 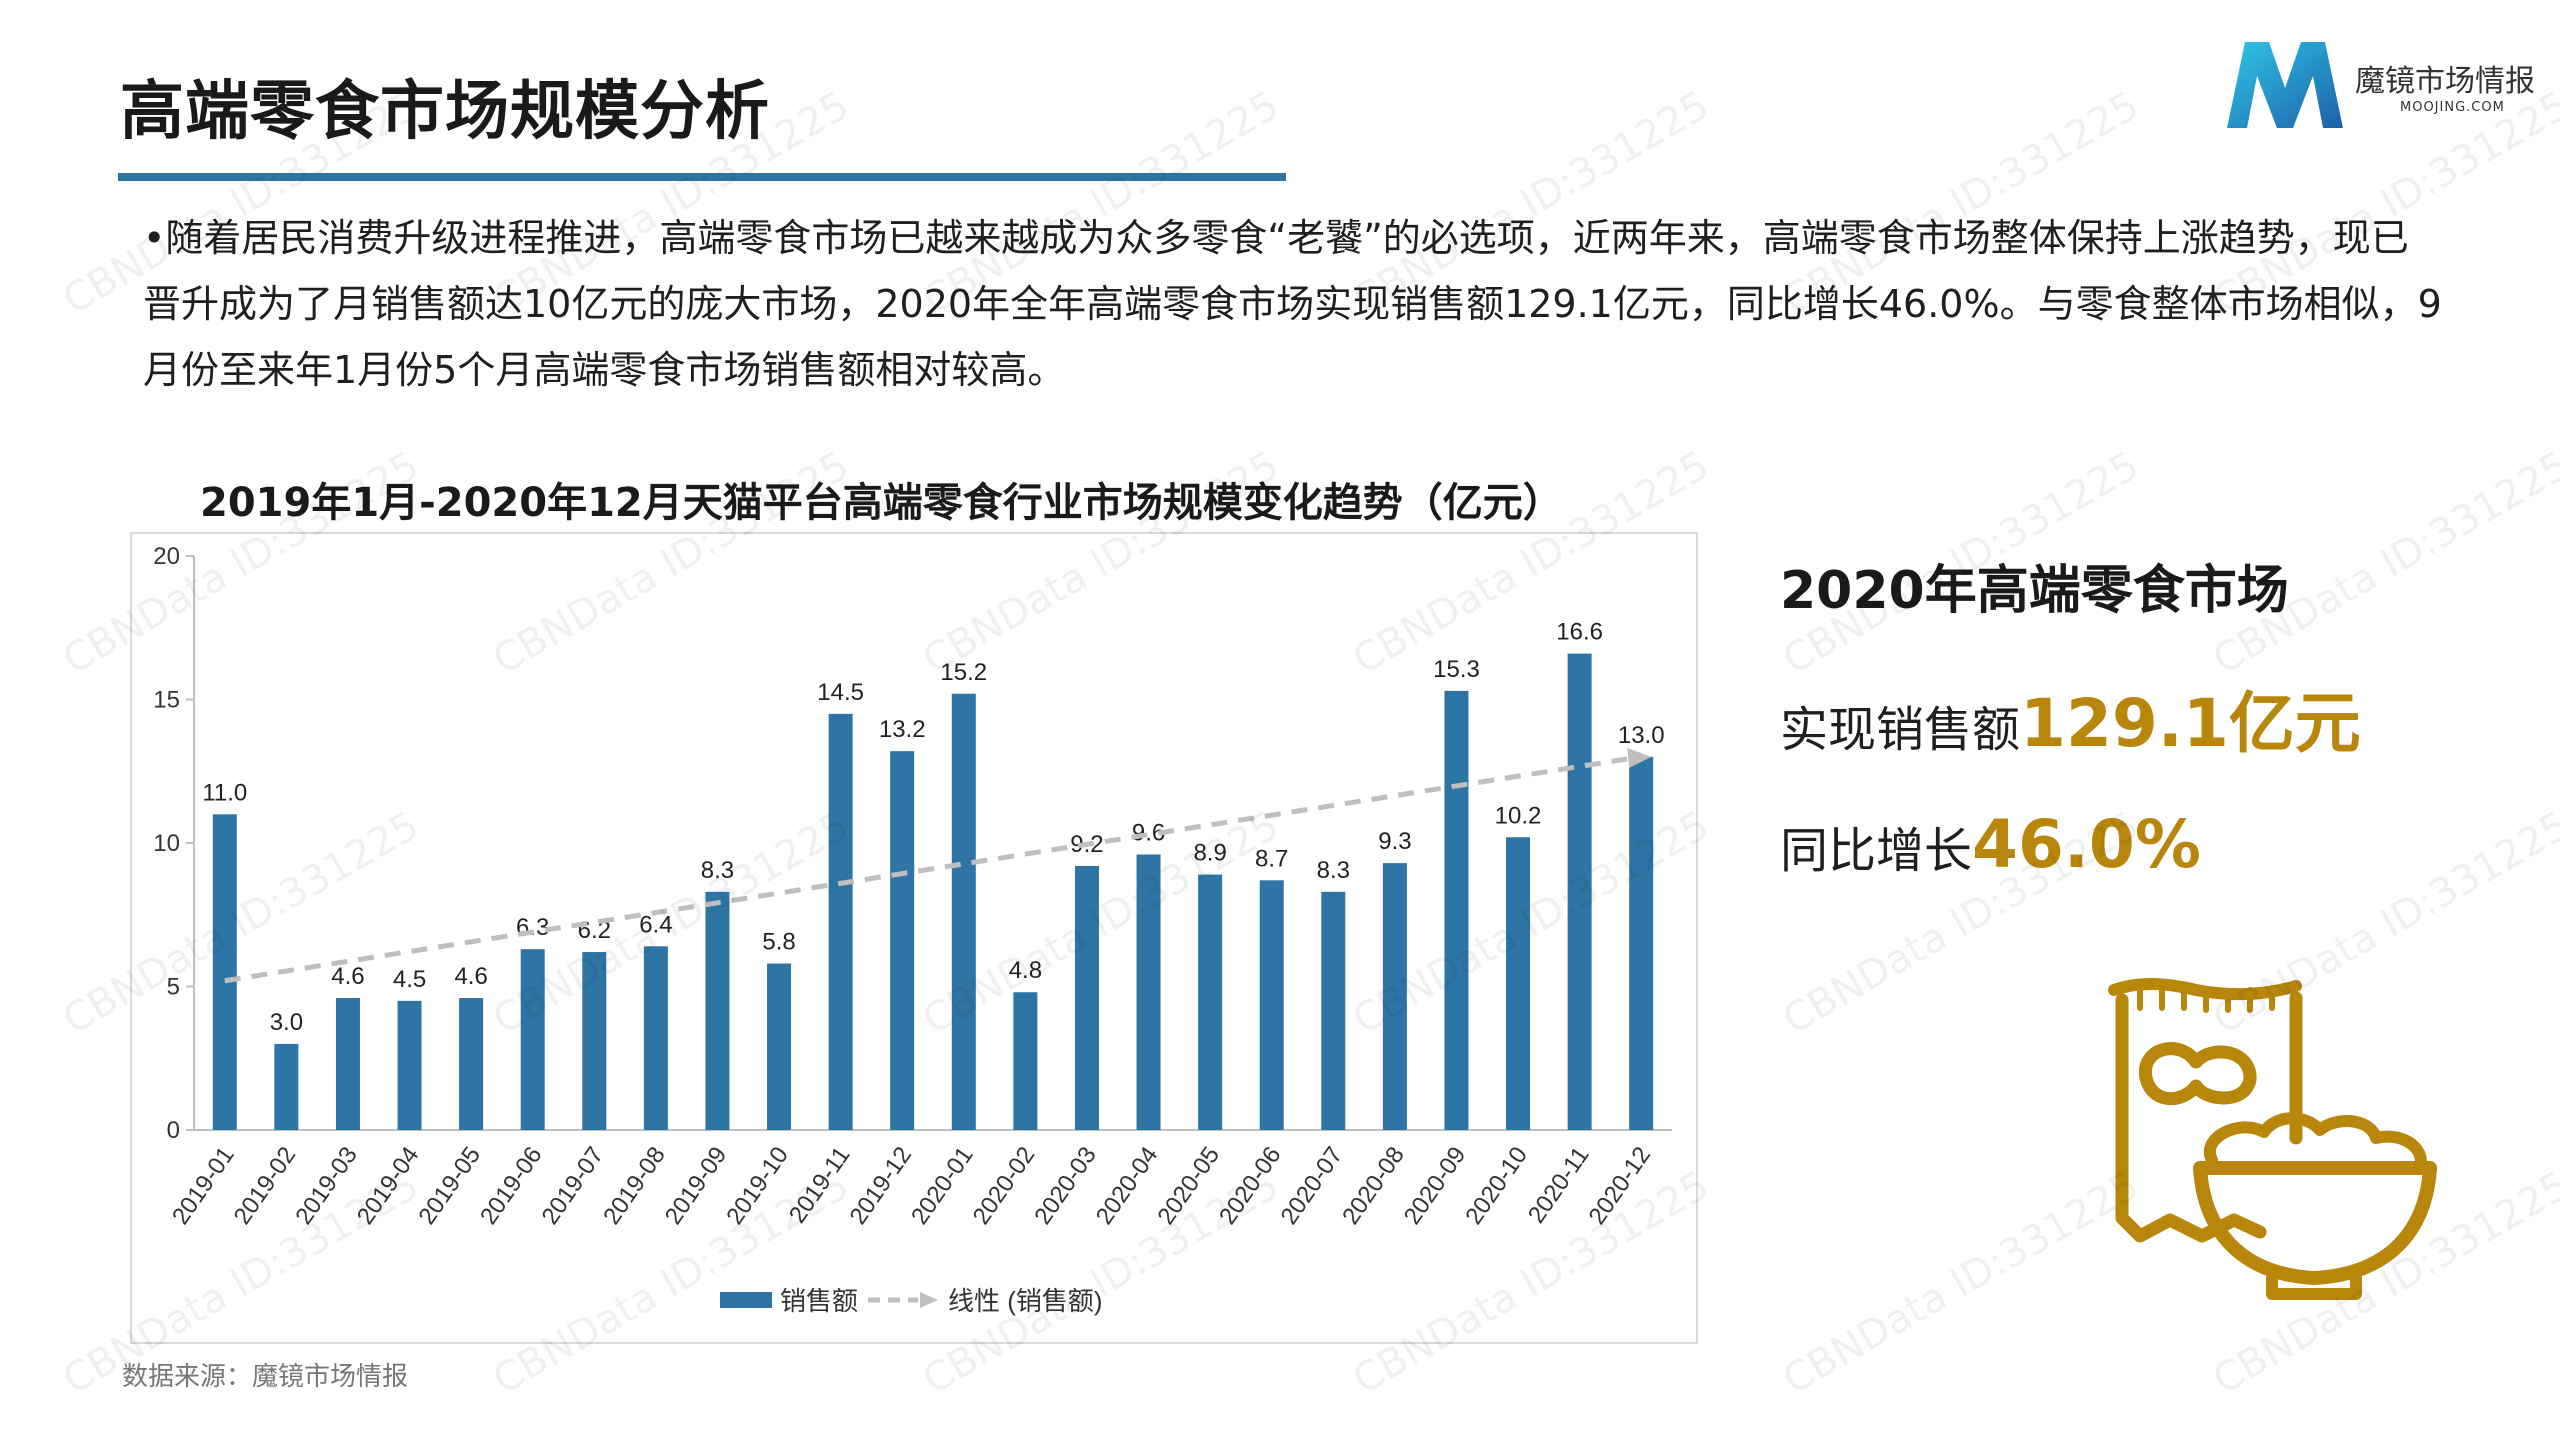 What do you see at coordinates (265, 1186) in the screenshot?
I see `x-tick-label: 2019-02` at bounding box center [265, 1186].